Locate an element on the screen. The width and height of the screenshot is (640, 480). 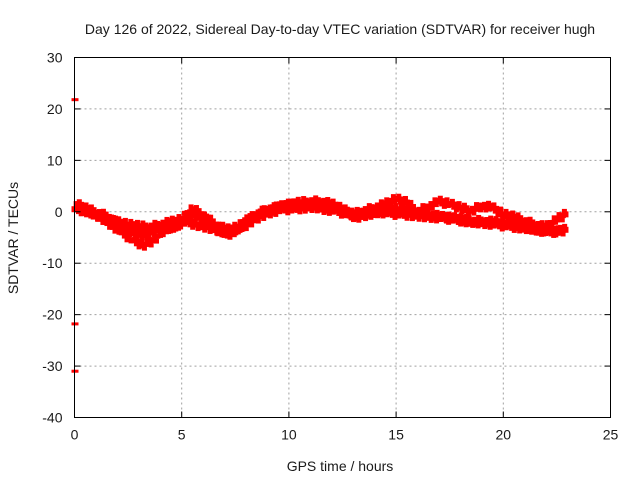
x-tick-label: 15 is located at coordinates (396, 435).